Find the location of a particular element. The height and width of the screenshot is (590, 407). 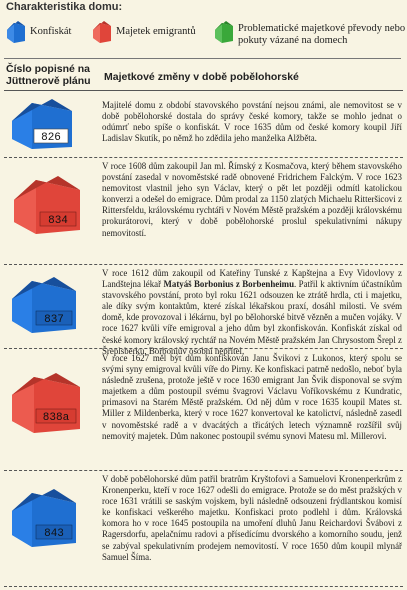

house-icon: 843 is located at coordinates (44, 518).